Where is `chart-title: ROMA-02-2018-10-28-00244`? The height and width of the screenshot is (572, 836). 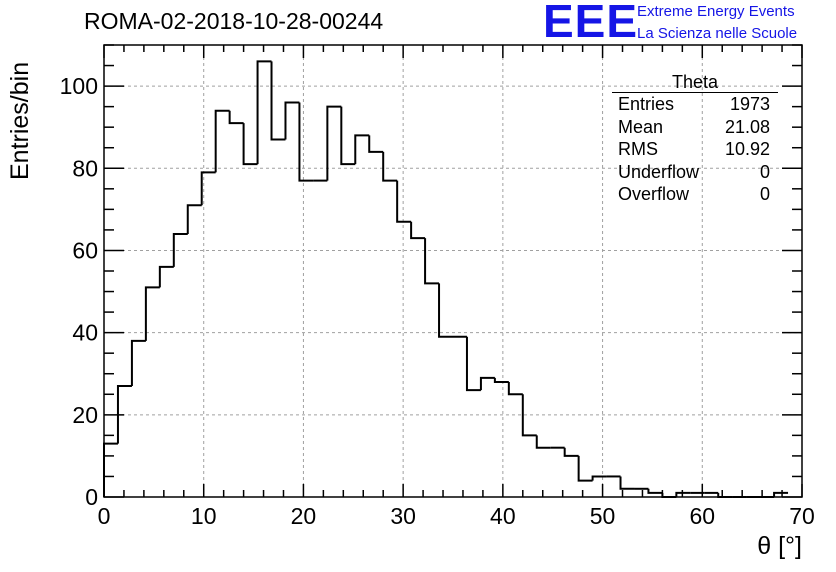 chart-title: ROMA-02-2018-10-28-00244 is located at coordinates (234, 21).